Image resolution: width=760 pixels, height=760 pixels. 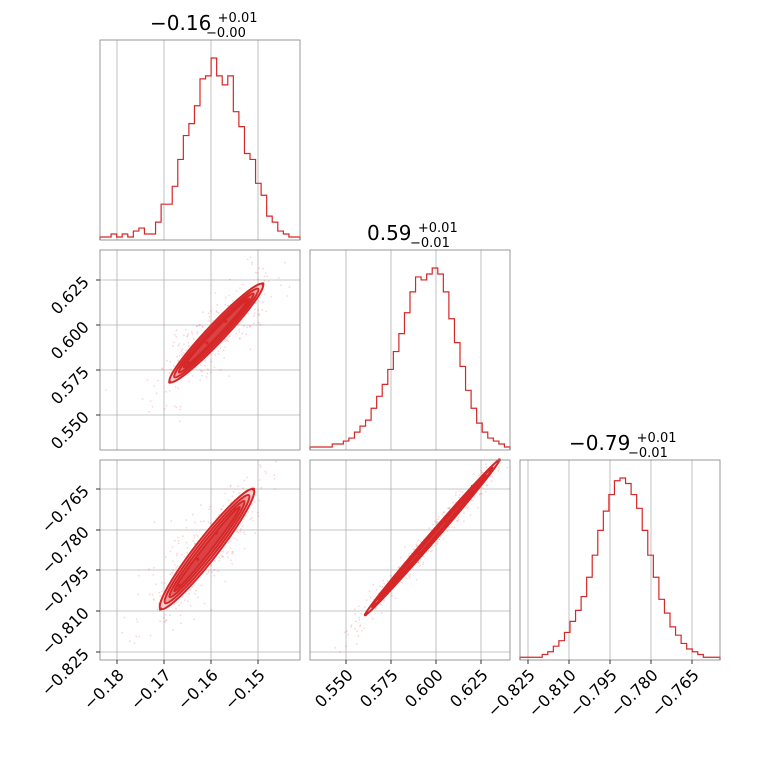 What do you see at coordinates (412, 233) in the screenshot?
I see `title-1: 0.59 +0.01` at bounding box center [412, 233].